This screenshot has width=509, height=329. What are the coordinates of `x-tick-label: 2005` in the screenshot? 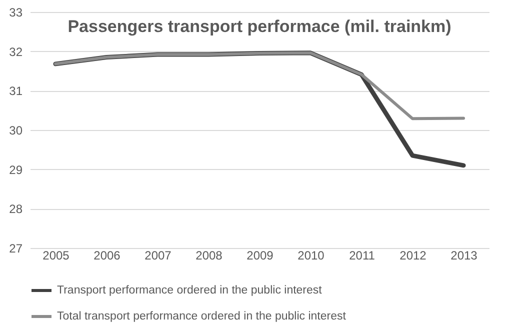 It's located at (56, 255).